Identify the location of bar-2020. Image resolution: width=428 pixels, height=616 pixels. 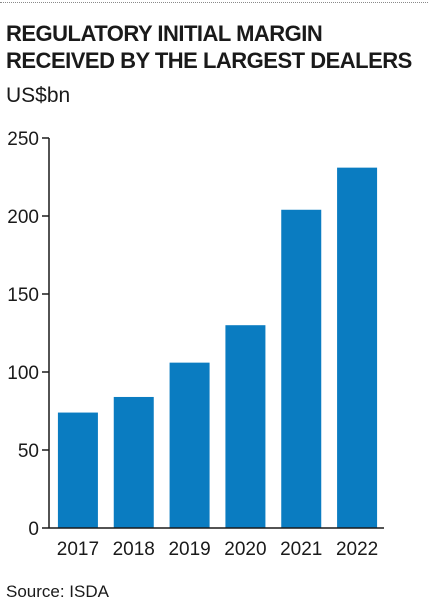
(245, 426).